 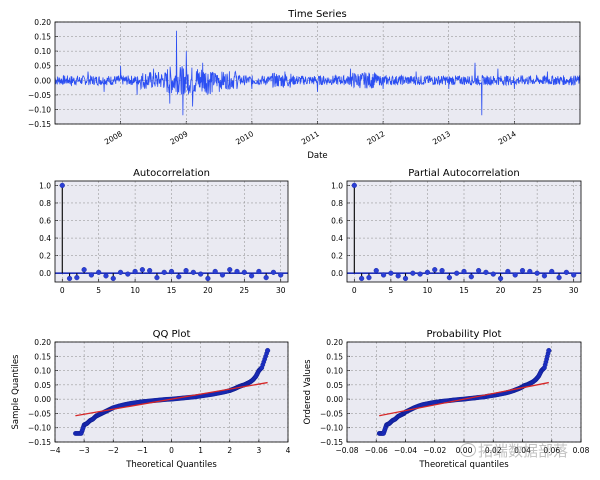 I want to click on x-tick-label: 2014, so click(x=507, y=137).